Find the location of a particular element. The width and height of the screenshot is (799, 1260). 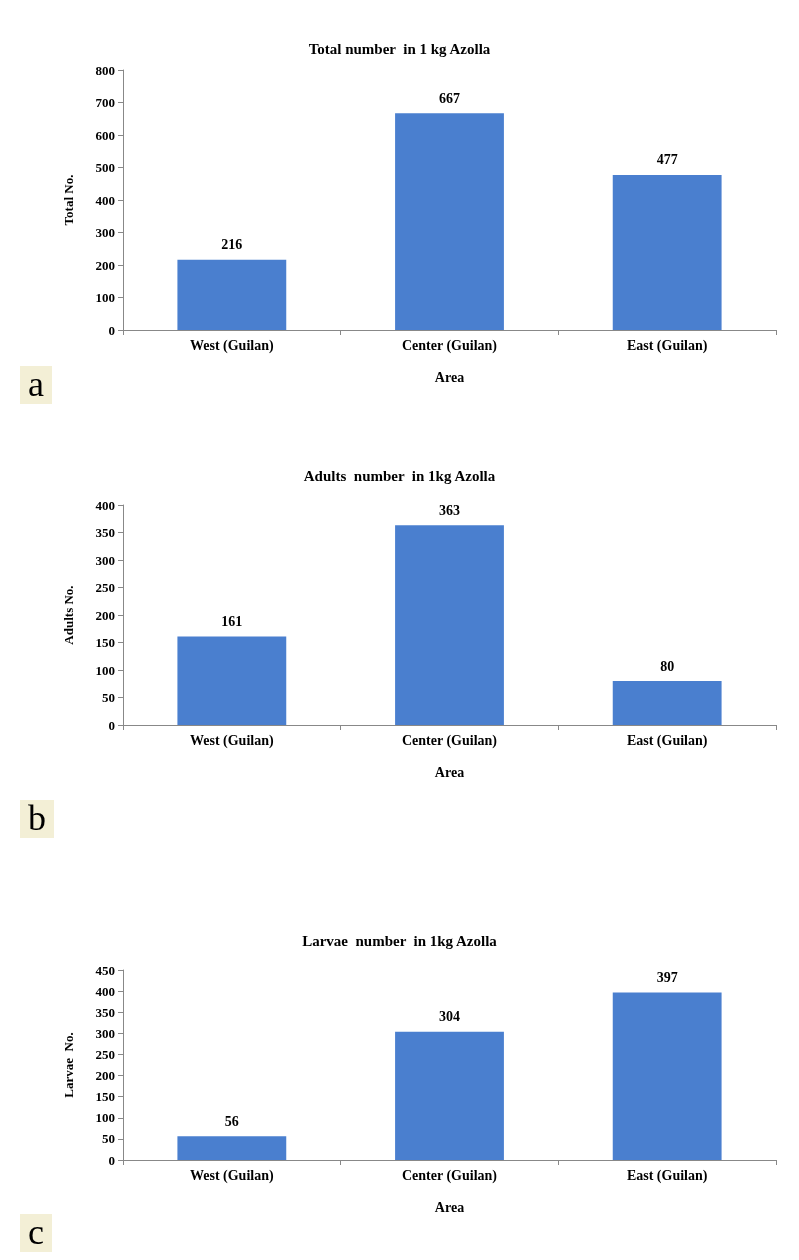

data-label: 80 is located at coordinates (667, 666).